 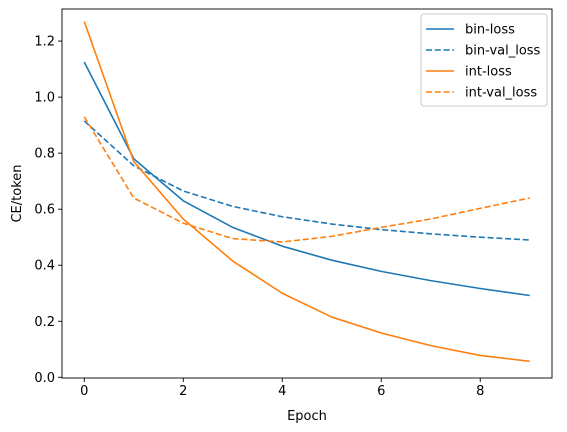 I want to click on x-tick-label: 4, so click(x=282, y=391).